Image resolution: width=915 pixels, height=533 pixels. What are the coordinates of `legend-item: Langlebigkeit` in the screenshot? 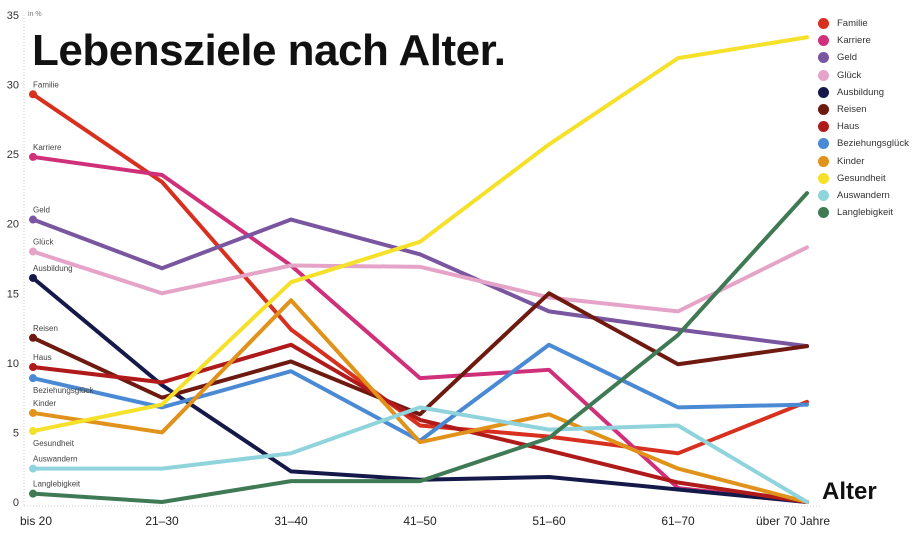 It's located at (863, 212).